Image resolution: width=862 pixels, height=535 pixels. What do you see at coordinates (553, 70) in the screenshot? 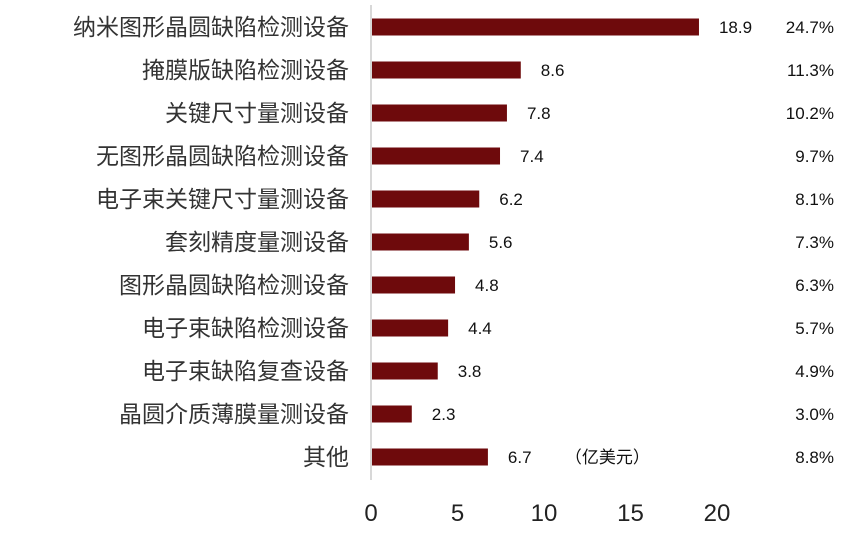
I see `value-label: 8.6` at bounding box center [553, 70].